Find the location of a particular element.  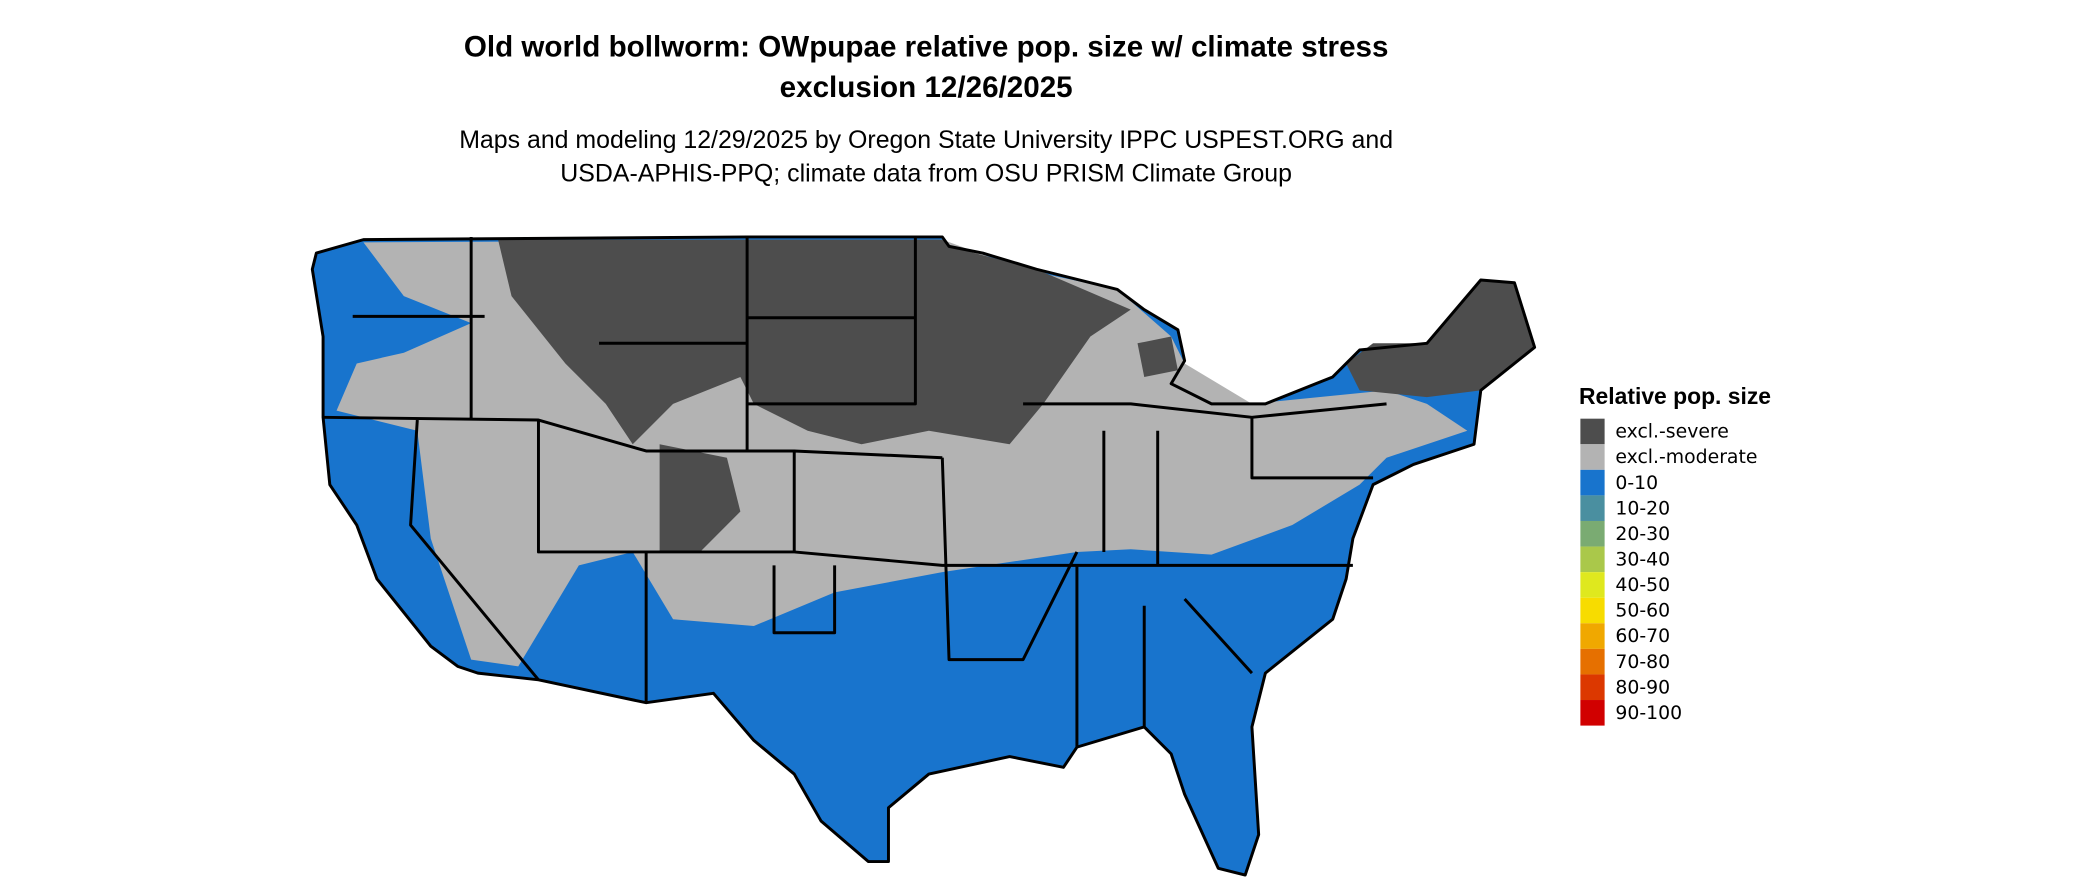

legend-label: 10-20 is located at coordinates (1642, 508).